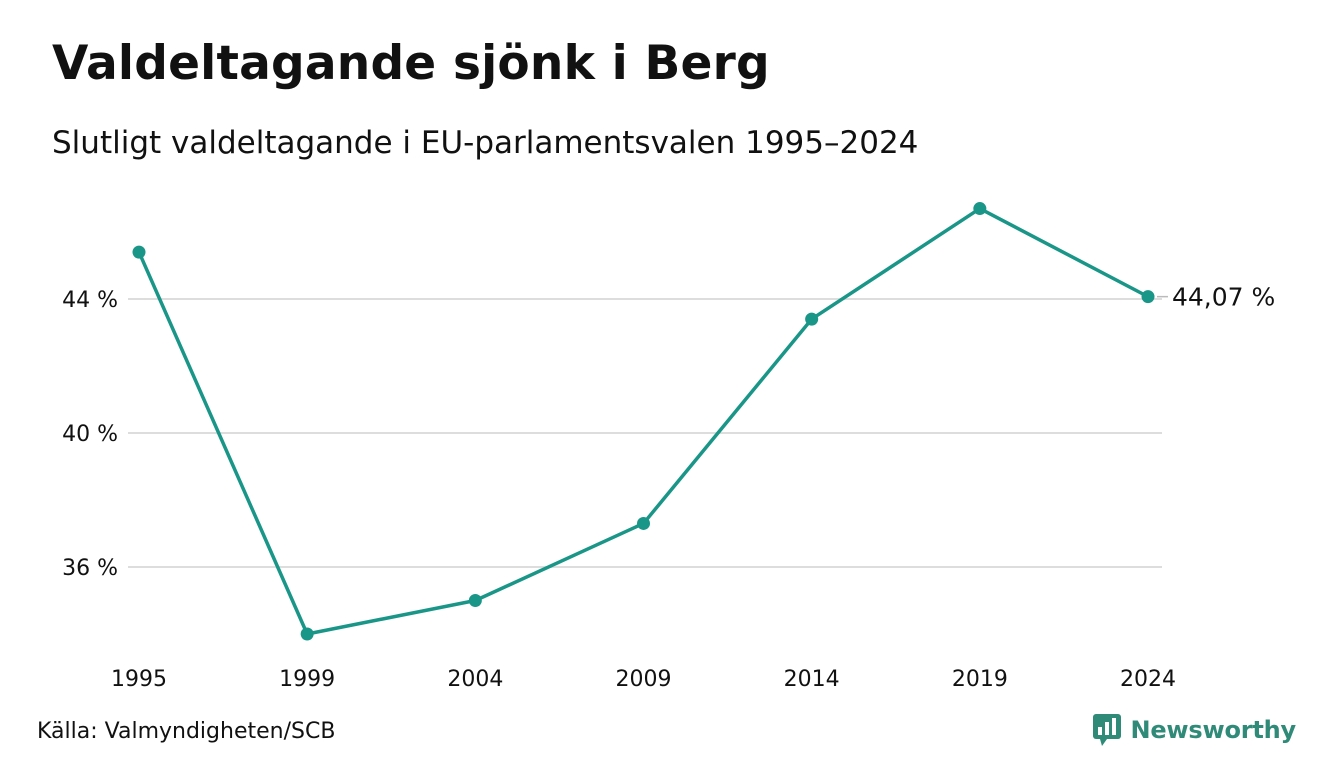  I want to click on x-tick-label: 2024, so click(1148, 679).